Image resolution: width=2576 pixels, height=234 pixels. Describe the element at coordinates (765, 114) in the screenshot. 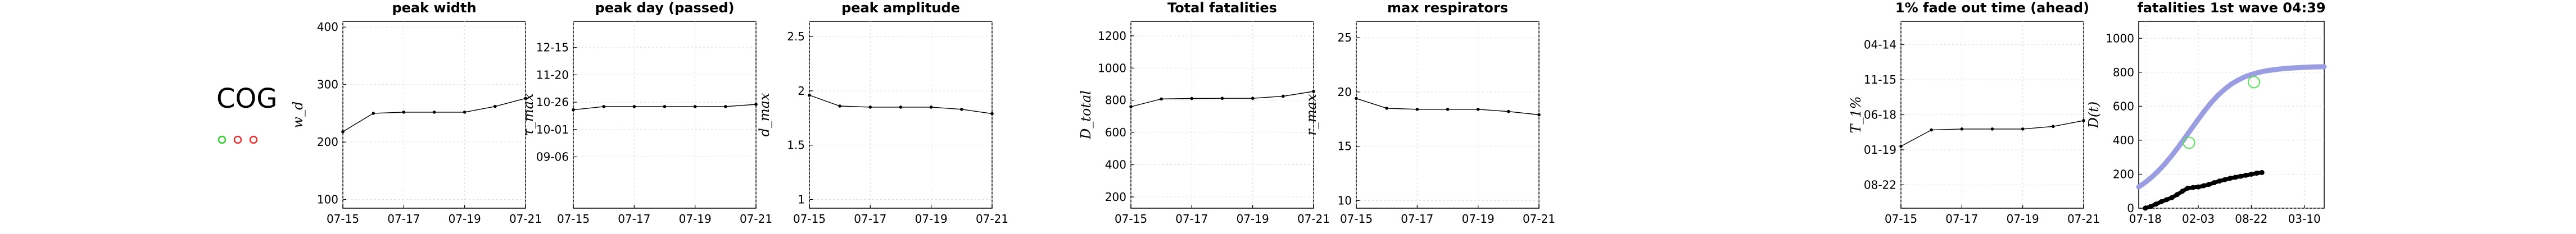

I see `y-axis-label: d_max` at that location.